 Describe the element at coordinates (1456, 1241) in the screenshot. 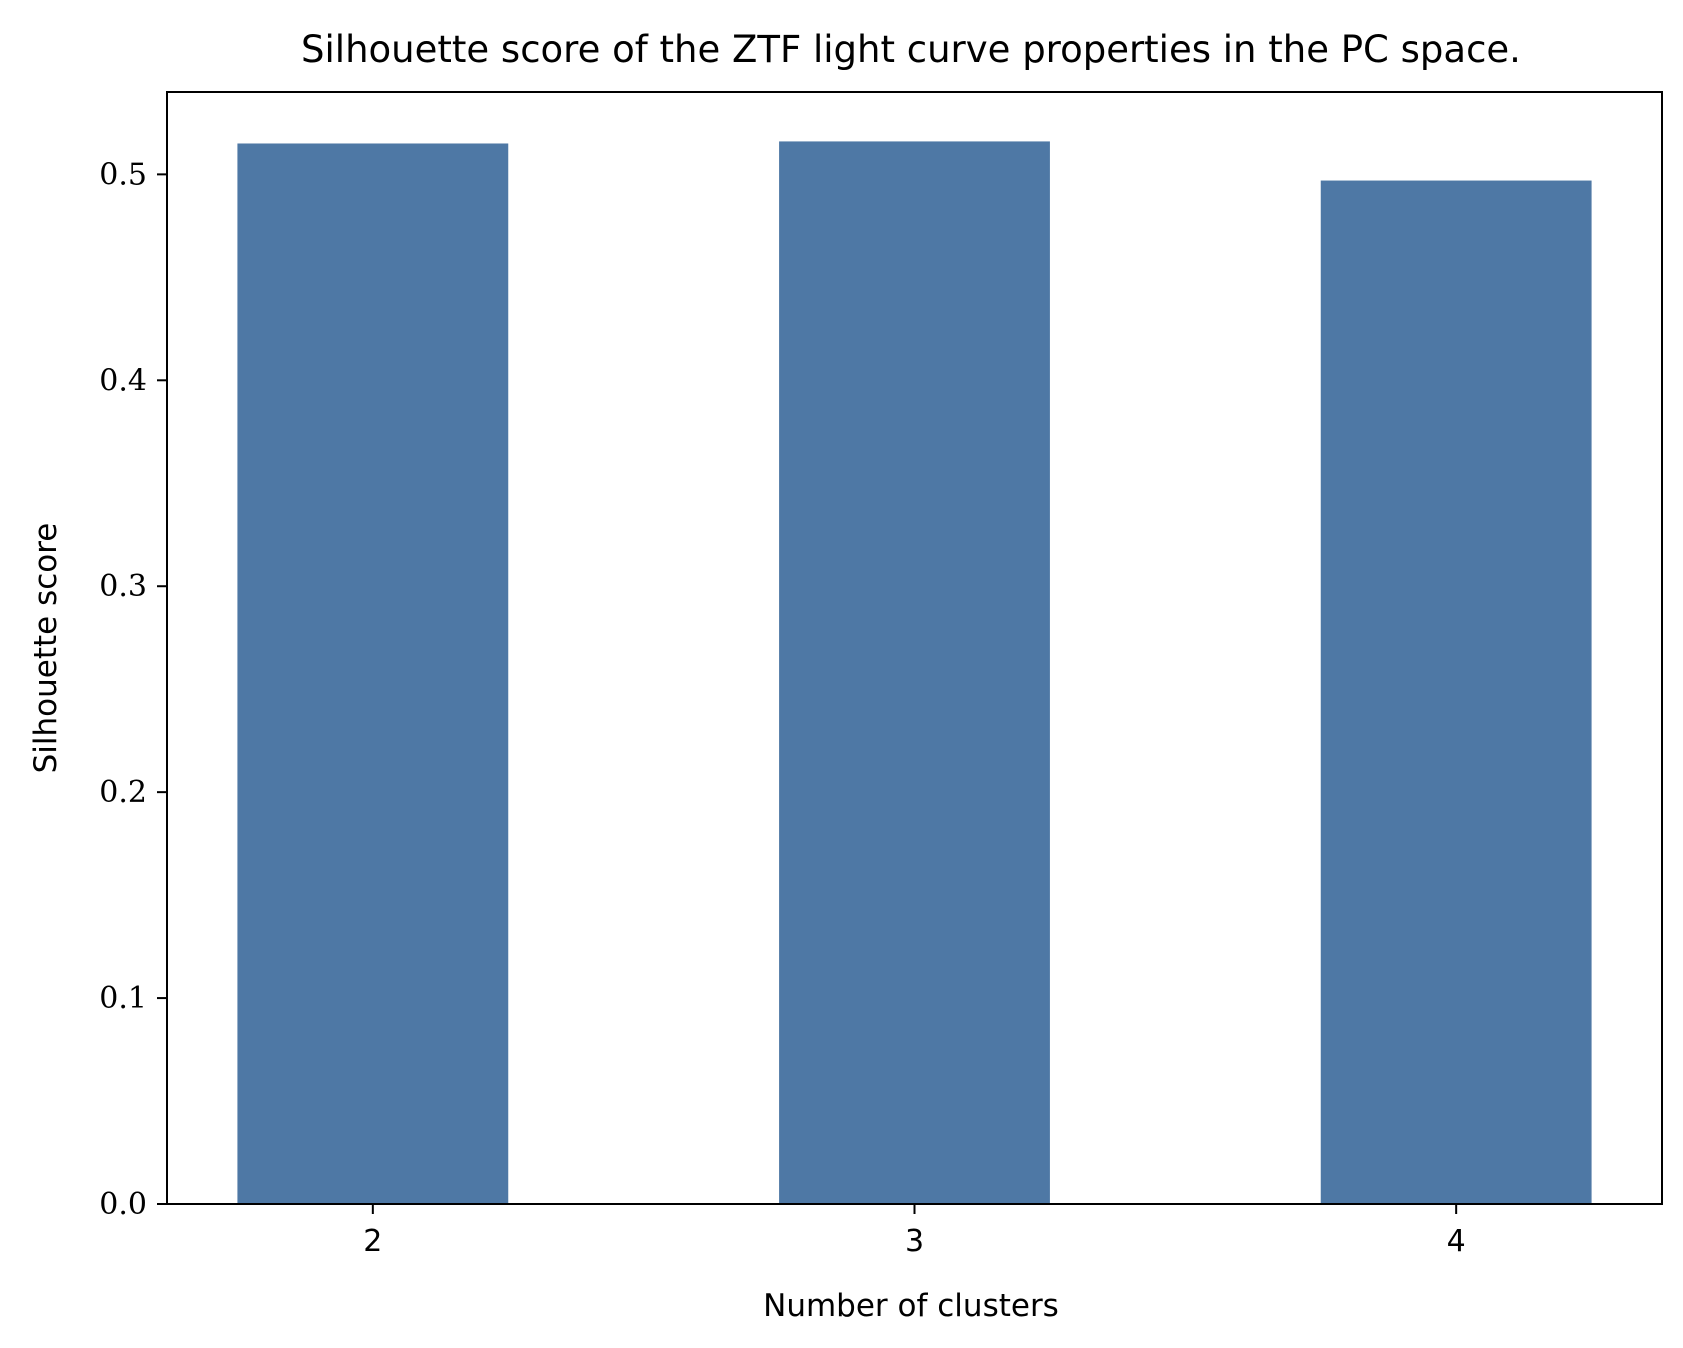

I see `x-tick-label: 4` at that location.